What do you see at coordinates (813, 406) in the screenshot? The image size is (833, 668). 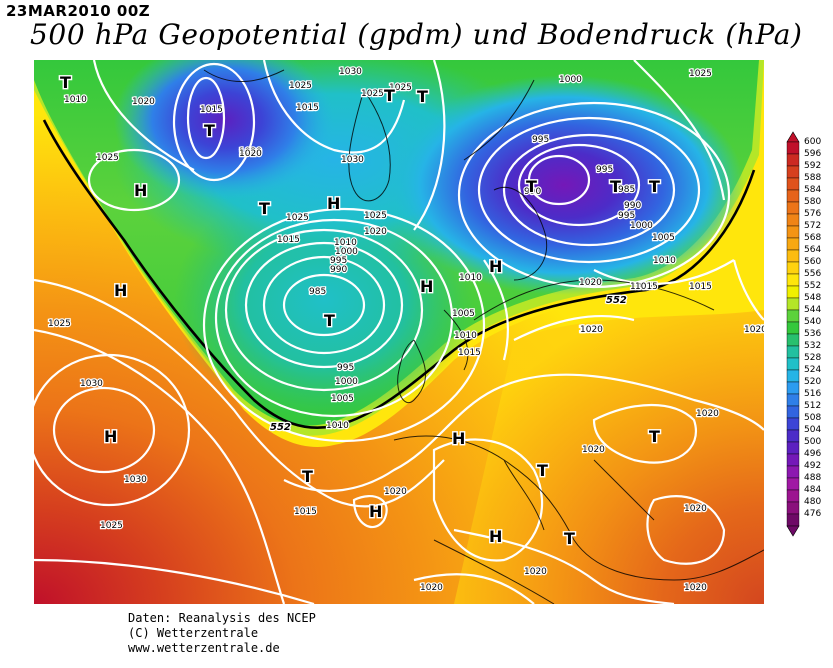 I see `colorbar-tick-label: 512` at bounding box center [813, 406].